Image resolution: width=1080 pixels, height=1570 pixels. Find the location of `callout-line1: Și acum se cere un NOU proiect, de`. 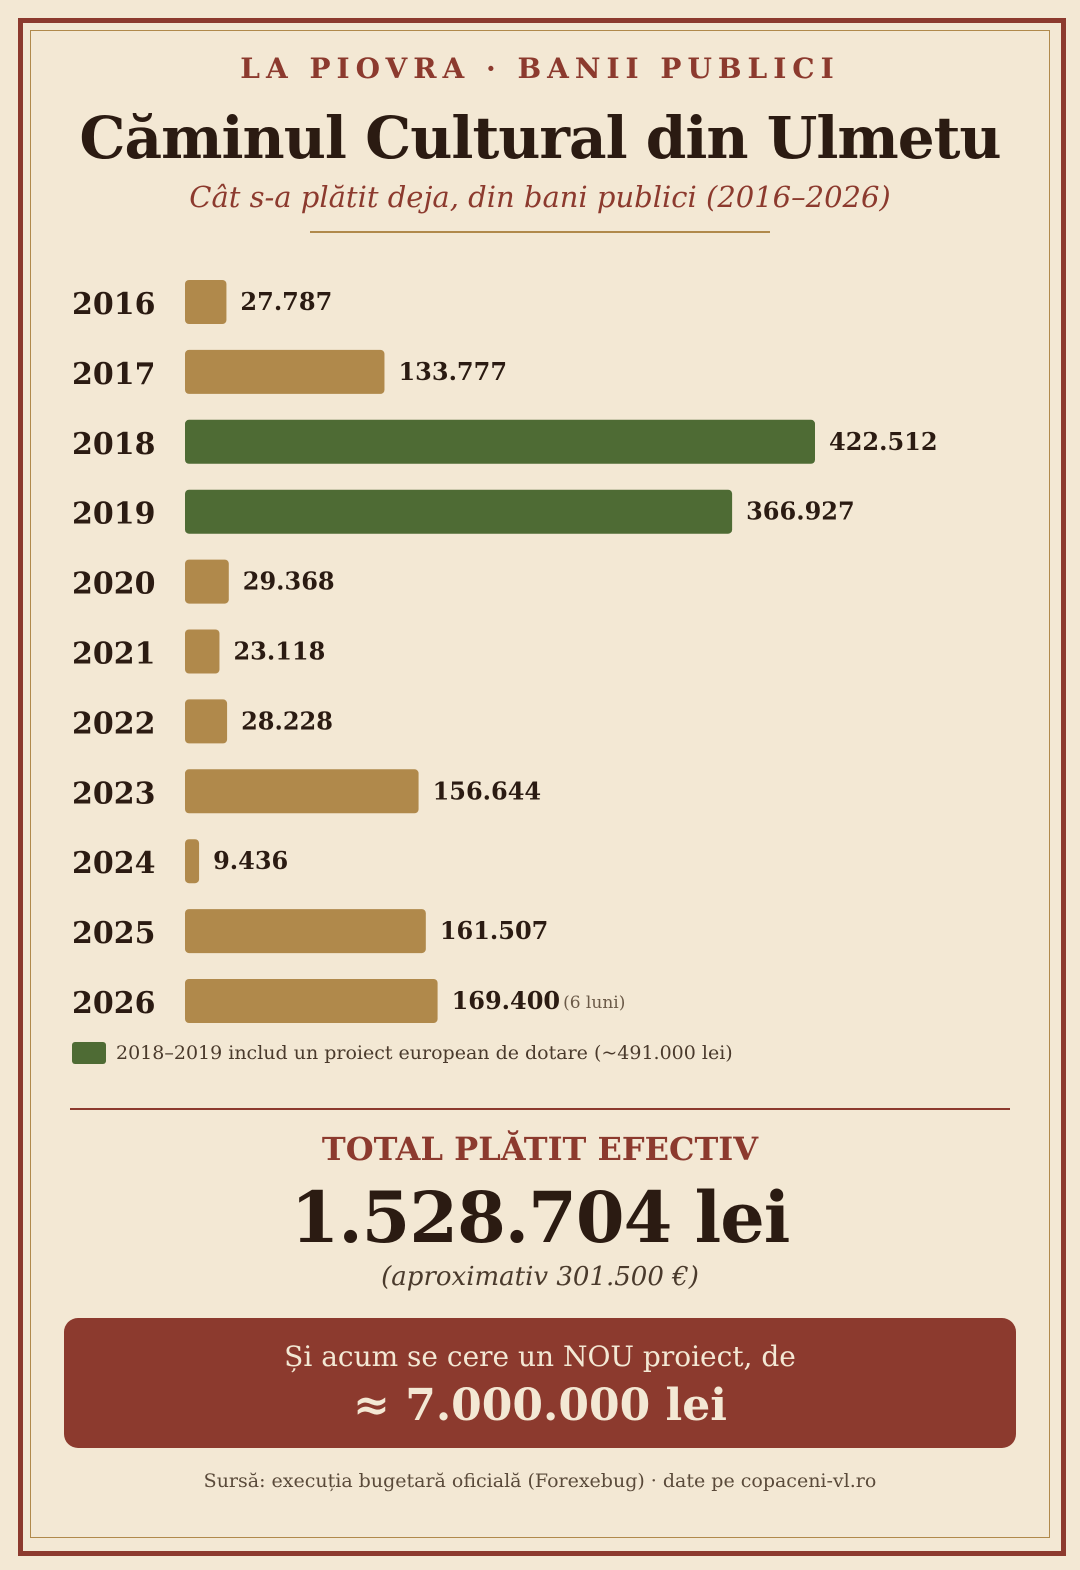

callout-line1: Și acum se cere un NOU proiect, de is located at coordinates (540, 1356).